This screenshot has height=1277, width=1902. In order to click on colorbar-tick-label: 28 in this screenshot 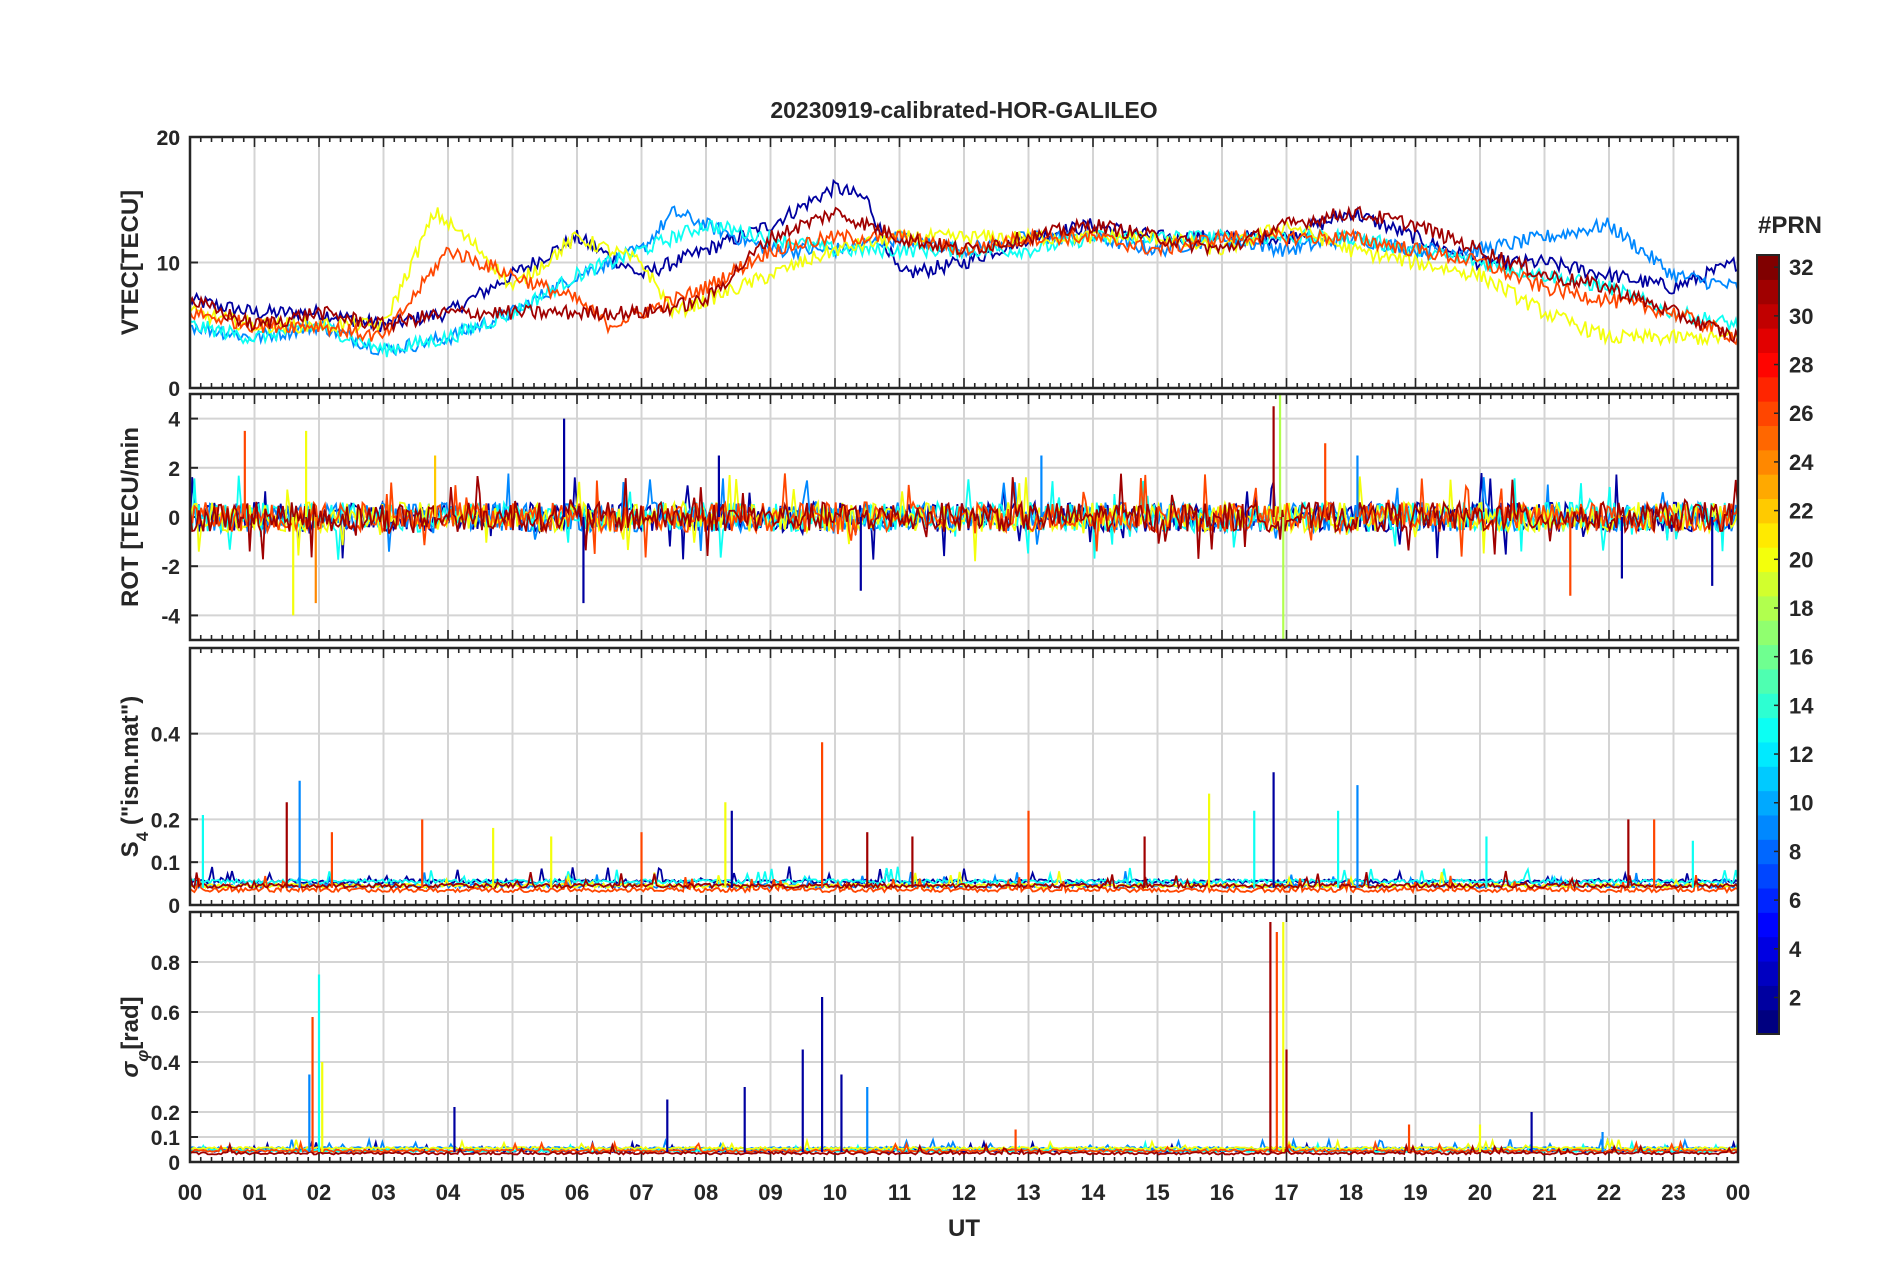, I will do `click(1801, 365)`.